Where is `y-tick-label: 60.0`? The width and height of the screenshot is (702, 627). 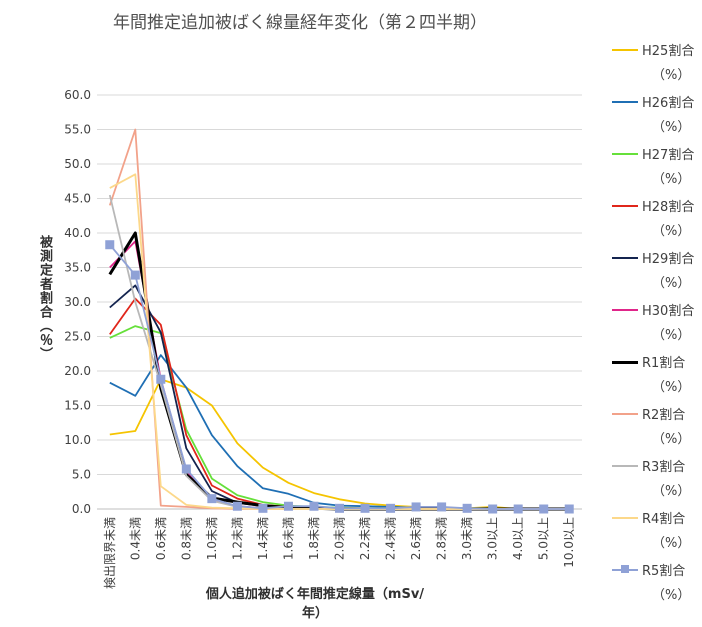
y-tick-label: 60.0 is located at coordinates (77, 95).